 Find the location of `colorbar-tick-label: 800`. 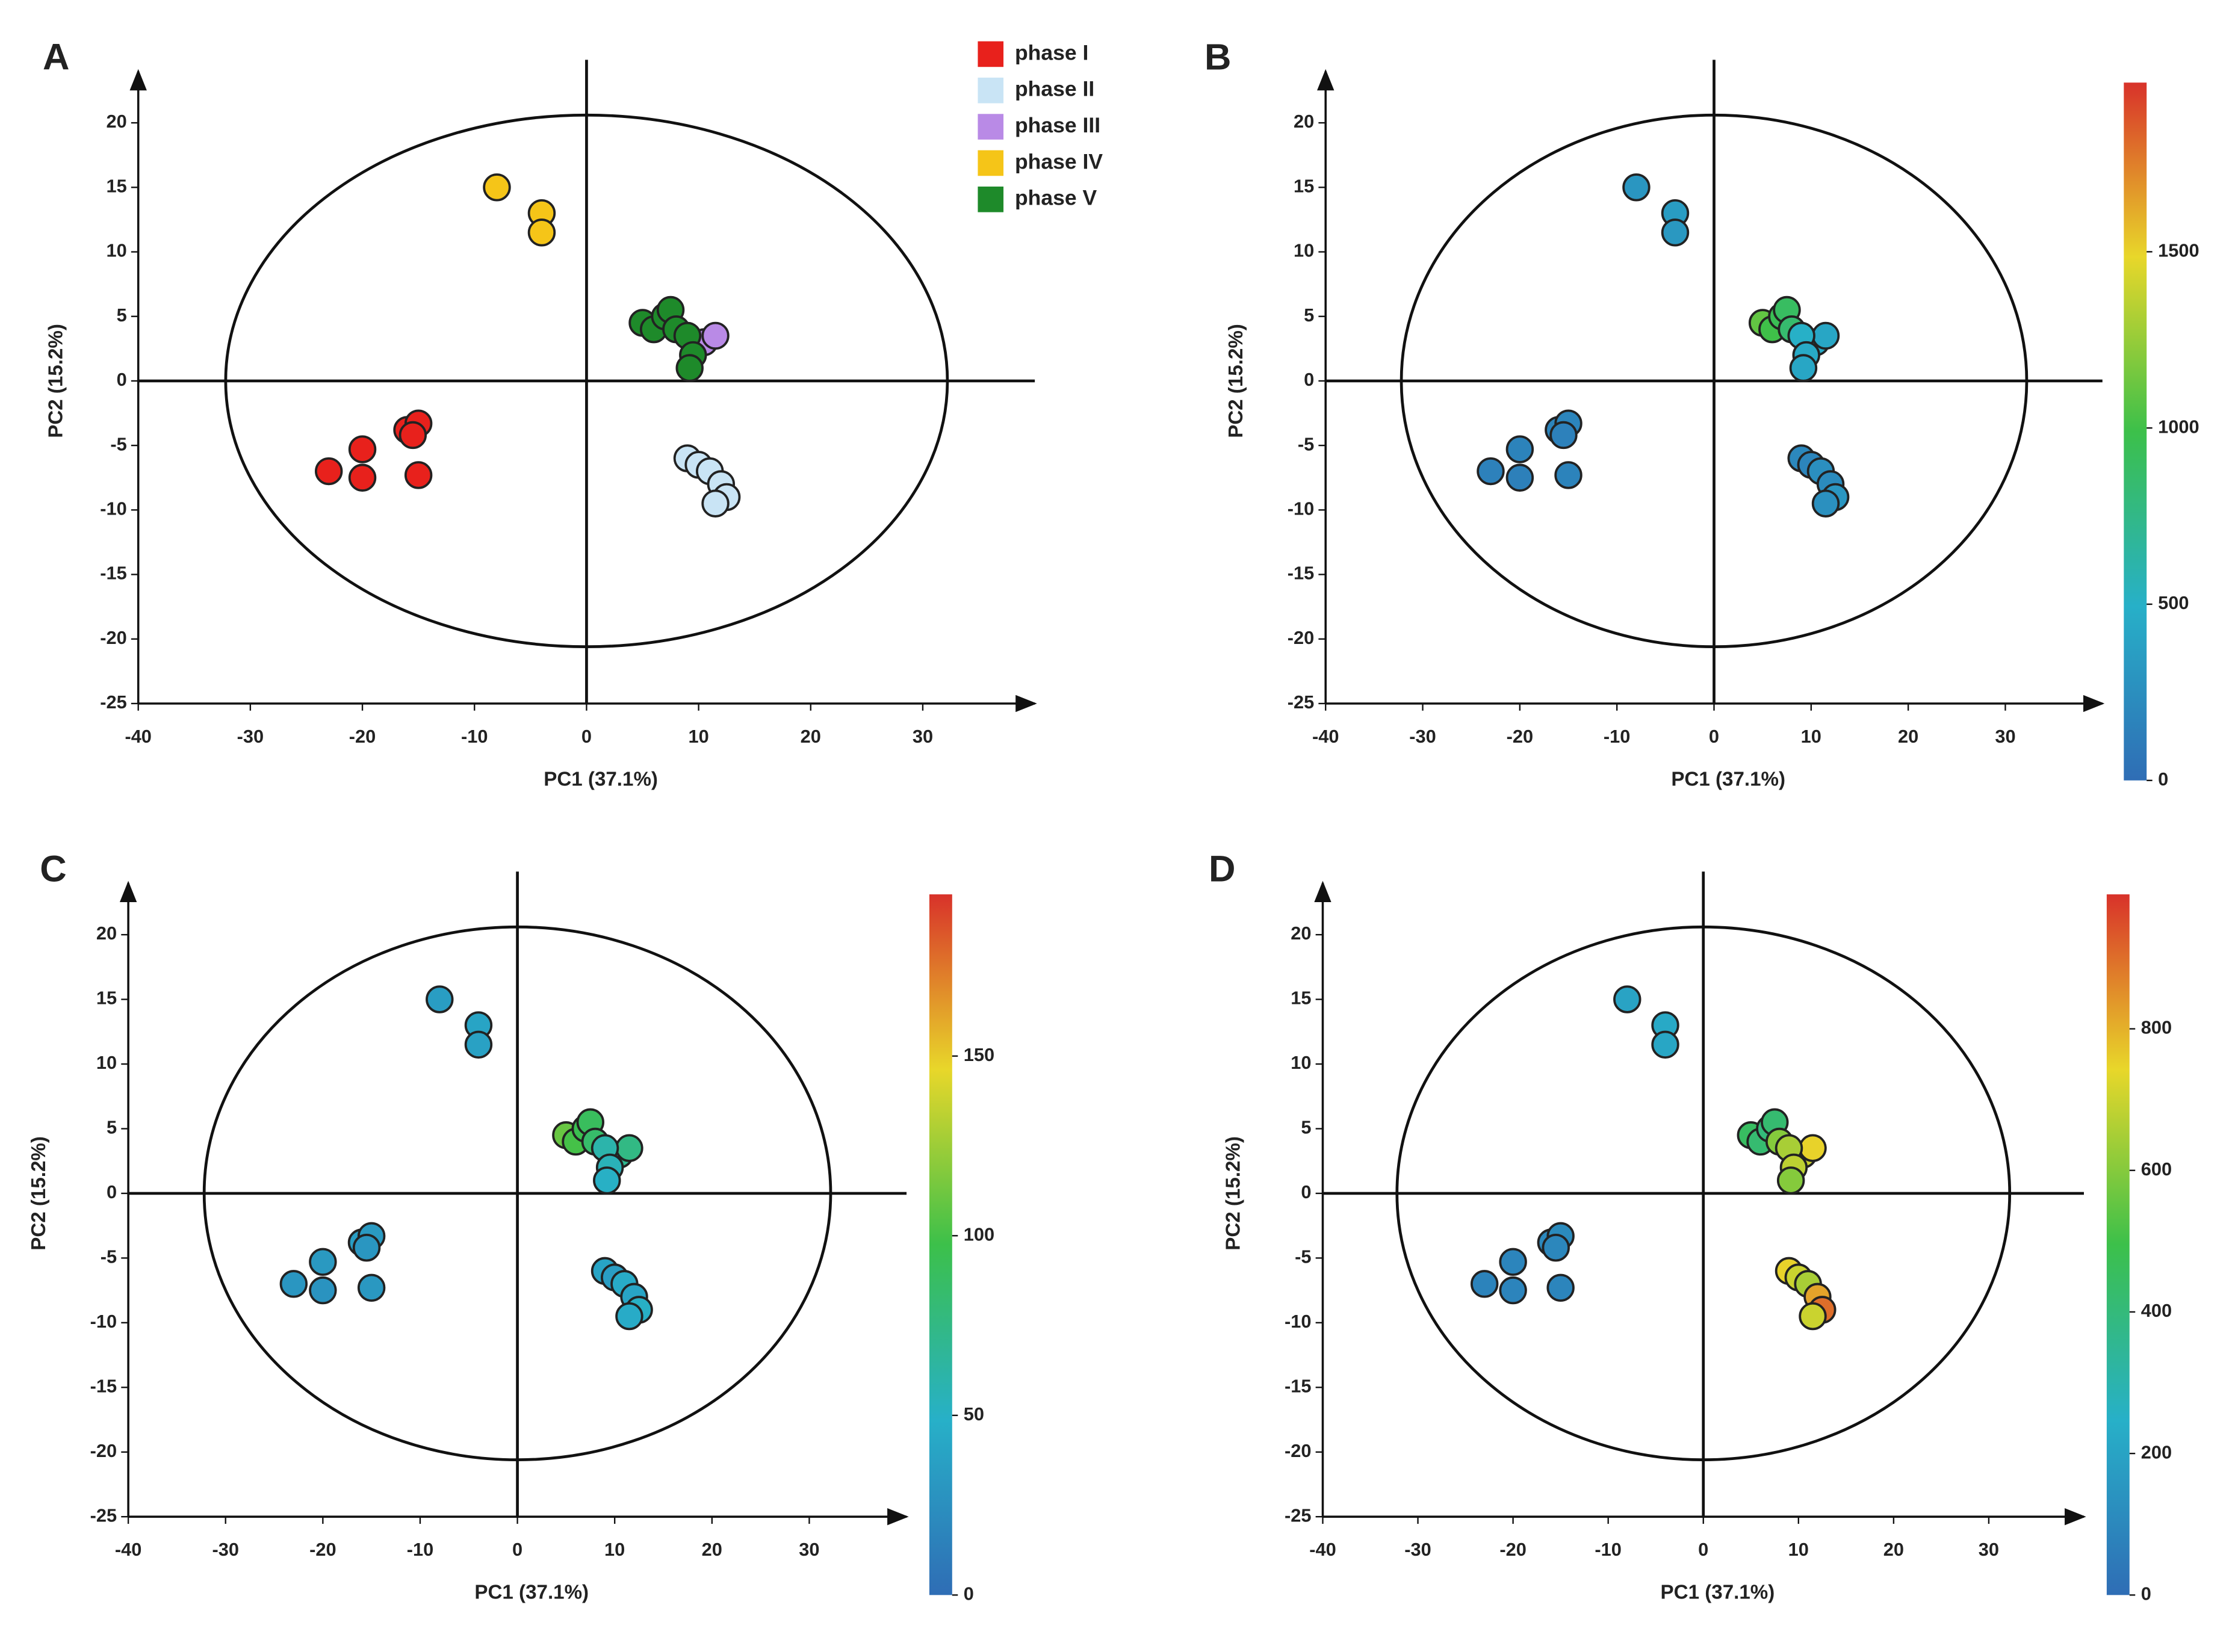

colorbar-tick-label: 800 is located at coordinates (2156, 1027).